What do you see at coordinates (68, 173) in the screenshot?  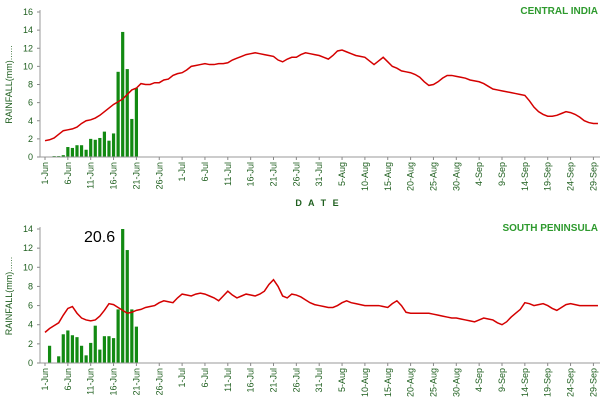 I see `x-tick-label: 6-Jun` at bounding box center [68, 173].